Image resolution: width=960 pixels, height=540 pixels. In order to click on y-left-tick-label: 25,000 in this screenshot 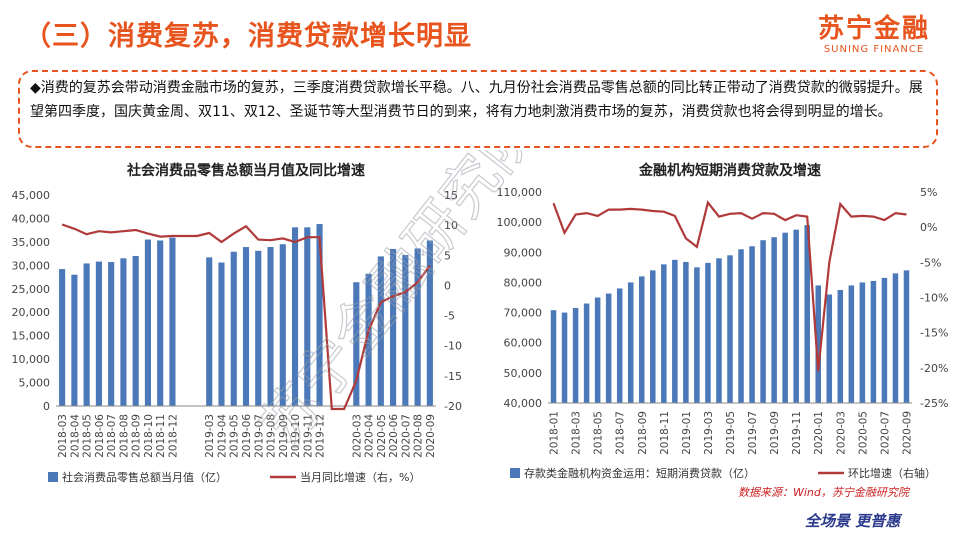, I will do `click(31, 289)`.